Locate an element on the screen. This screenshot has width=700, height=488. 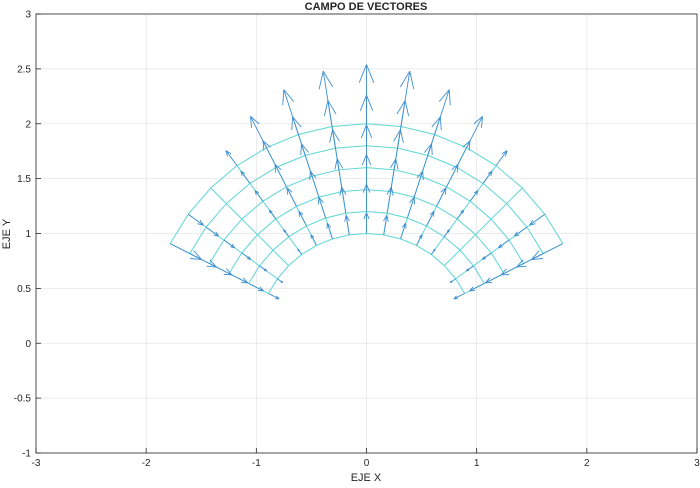
y-axis-label: EJE Y is located at coordinates (7, 233).